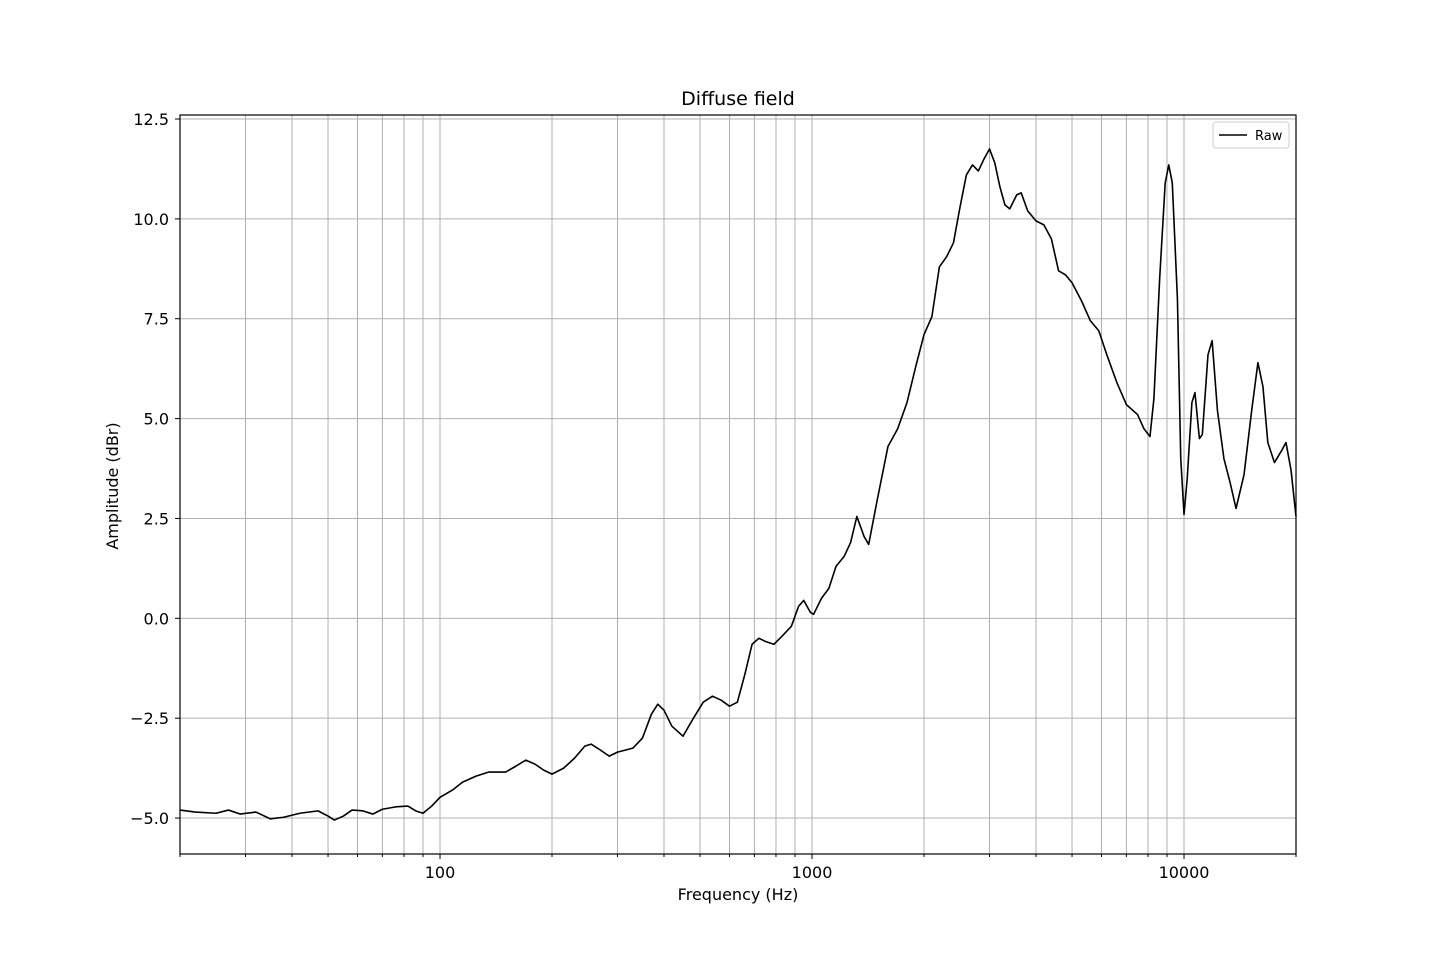 This screenshot has height=960, width=1440. Describe the element at coordinates (738, 99) in the screenshot. I see `chart-title: Diffuse field` at that location.